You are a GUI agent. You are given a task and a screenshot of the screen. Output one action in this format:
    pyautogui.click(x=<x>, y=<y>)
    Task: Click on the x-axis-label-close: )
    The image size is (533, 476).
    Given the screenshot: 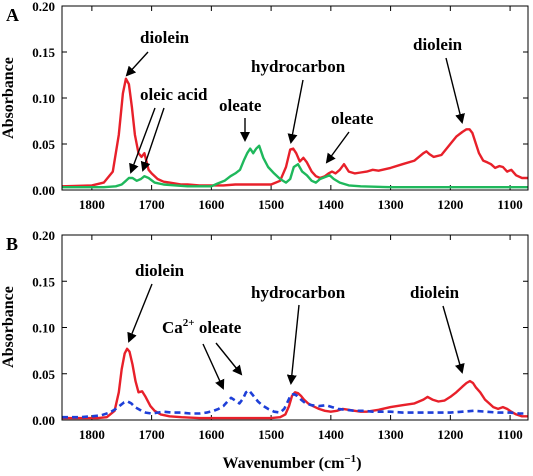 What is the action you would take?
    pyautogui.click(x=358, y=463)
    